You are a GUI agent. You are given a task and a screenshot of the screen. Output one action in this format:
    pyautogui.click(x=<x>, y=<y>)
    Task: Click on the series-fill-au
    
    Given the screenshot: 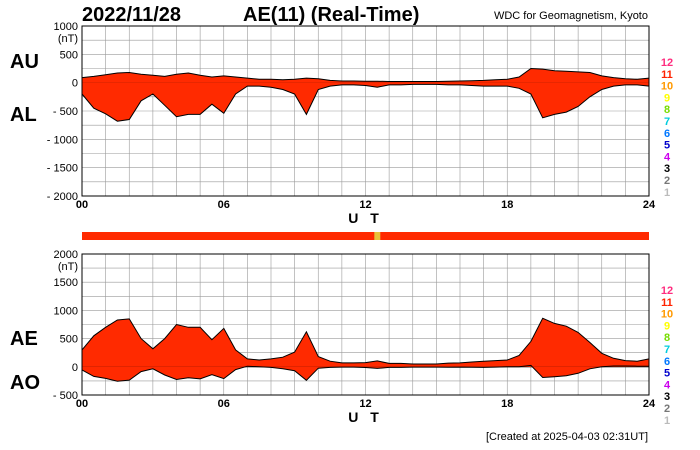 What is the action you would take?
    pyautogui.click(x=365, y=75)
    